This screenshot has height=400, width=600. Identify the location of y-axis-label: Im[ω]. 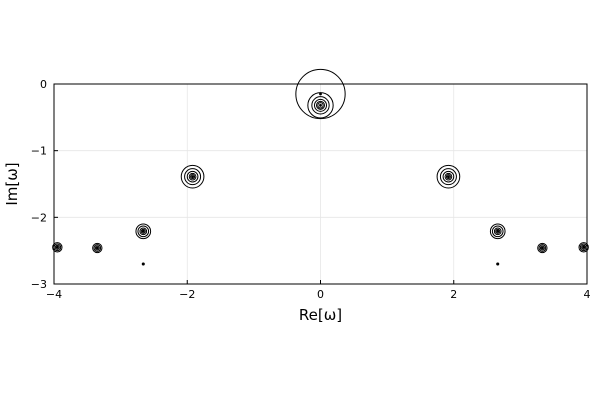
(12, 183).